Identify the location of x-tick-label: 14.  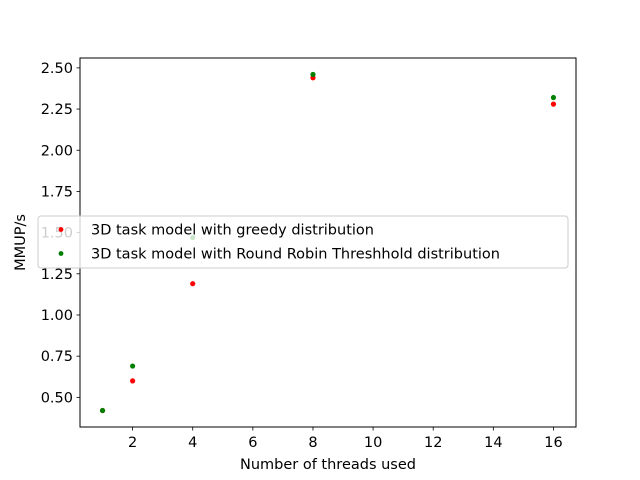
(493, 443).